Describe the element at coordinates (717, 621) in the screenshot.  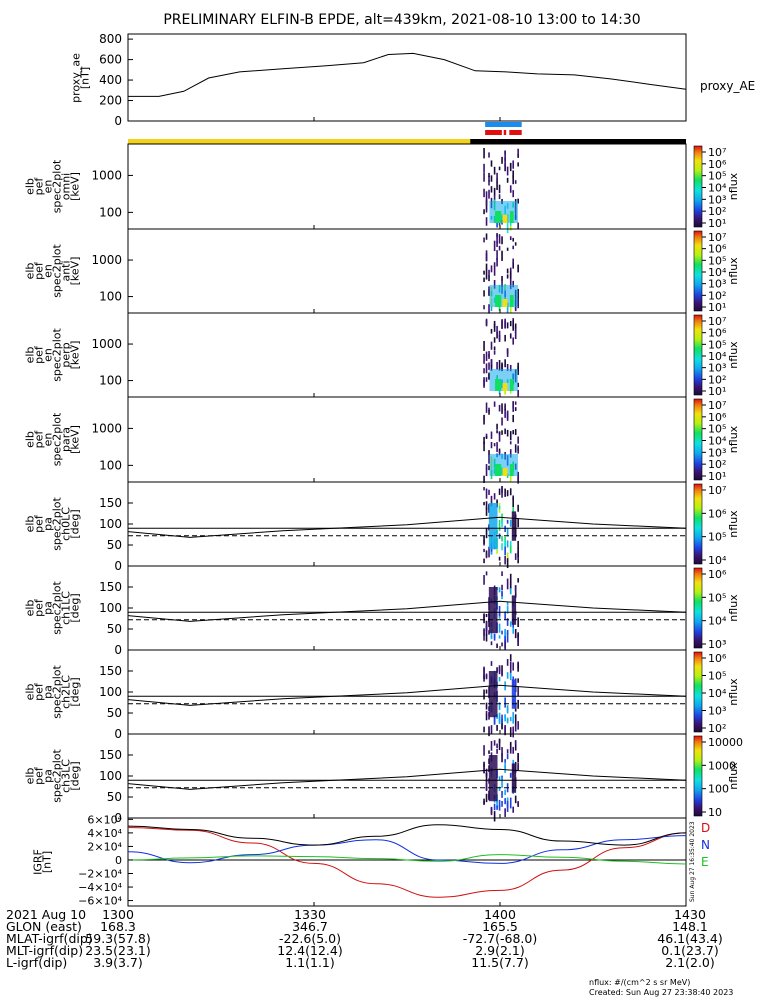
I see `colorbar-tick-label: 10⁴` at that location.